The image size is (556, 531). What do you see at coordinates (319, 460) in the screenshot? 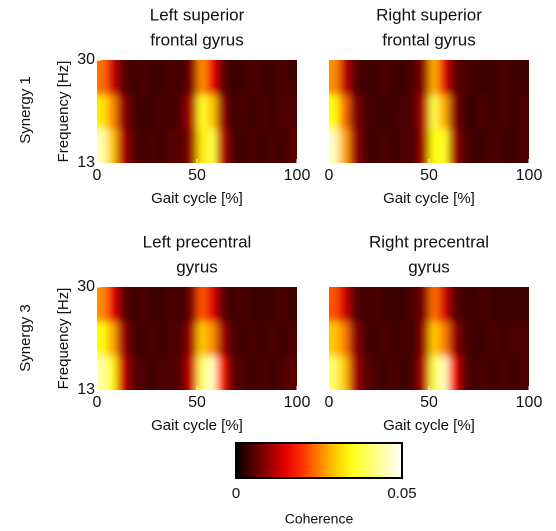
I see `colorbar` at bounding box center [319, 460].